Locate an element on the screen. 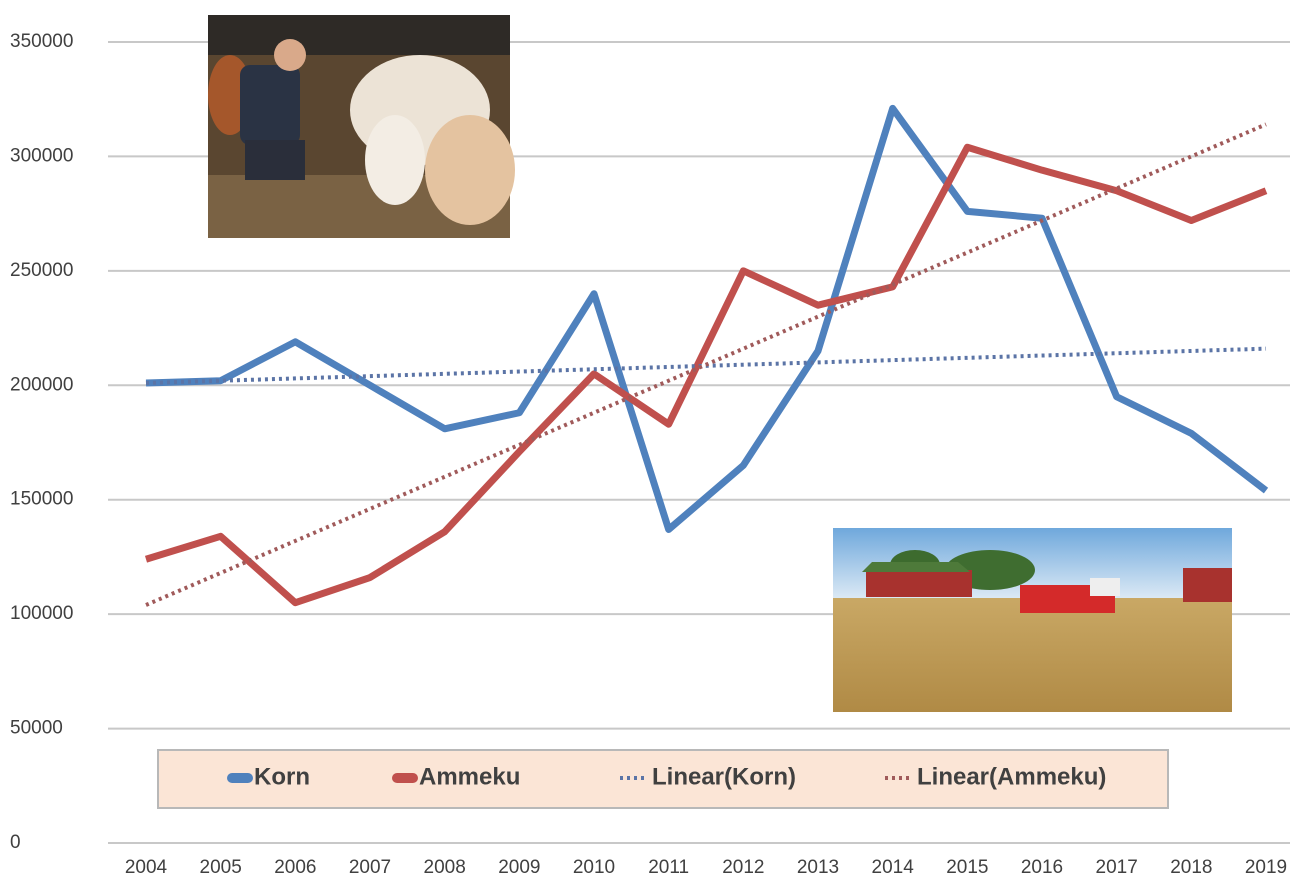 This screenshot has height=890, width=1297. y-tick-label: 100000 is located at coordinates (41, 613).